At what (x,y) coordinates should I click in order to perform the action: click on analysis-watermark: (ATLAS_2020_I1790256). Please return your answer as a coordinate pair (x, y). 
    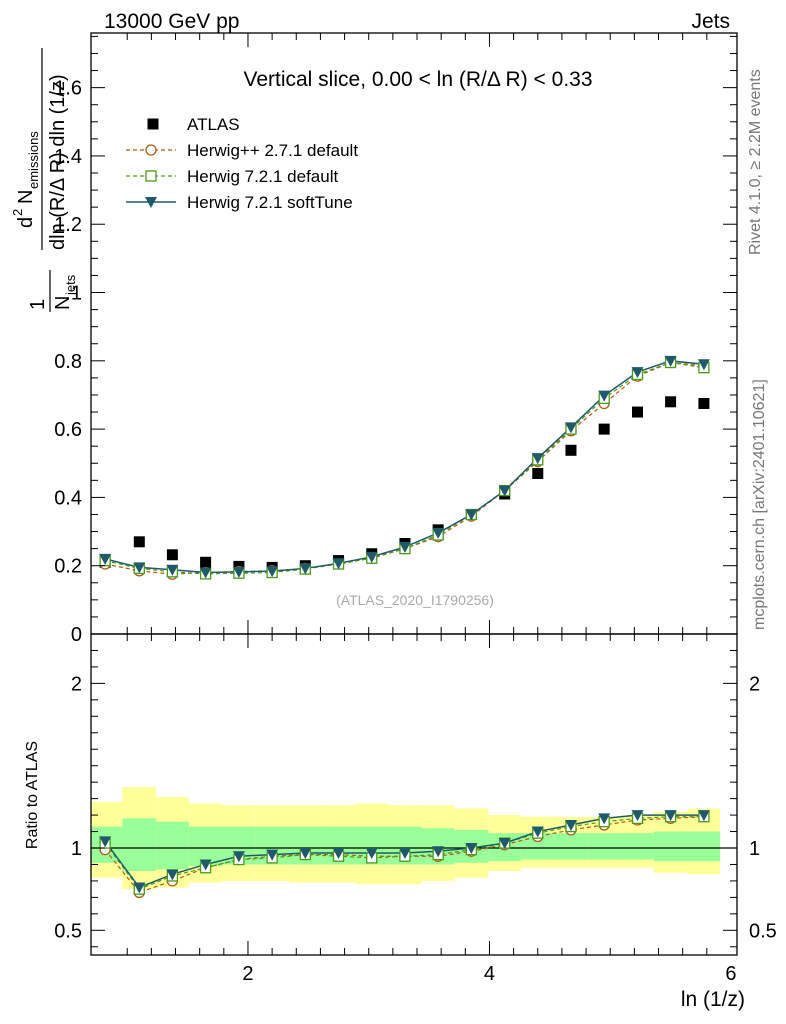
    Looking at the image, I should click on (415, 600).